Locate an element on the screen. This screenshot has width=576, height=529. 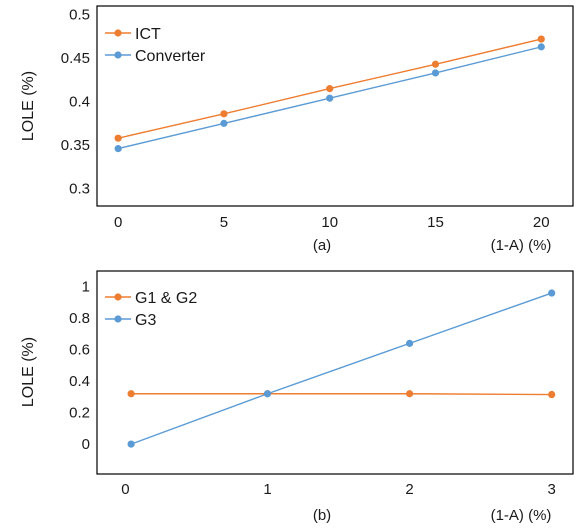
y-tick-label: 0.2 is located at coordinates (79, 413).